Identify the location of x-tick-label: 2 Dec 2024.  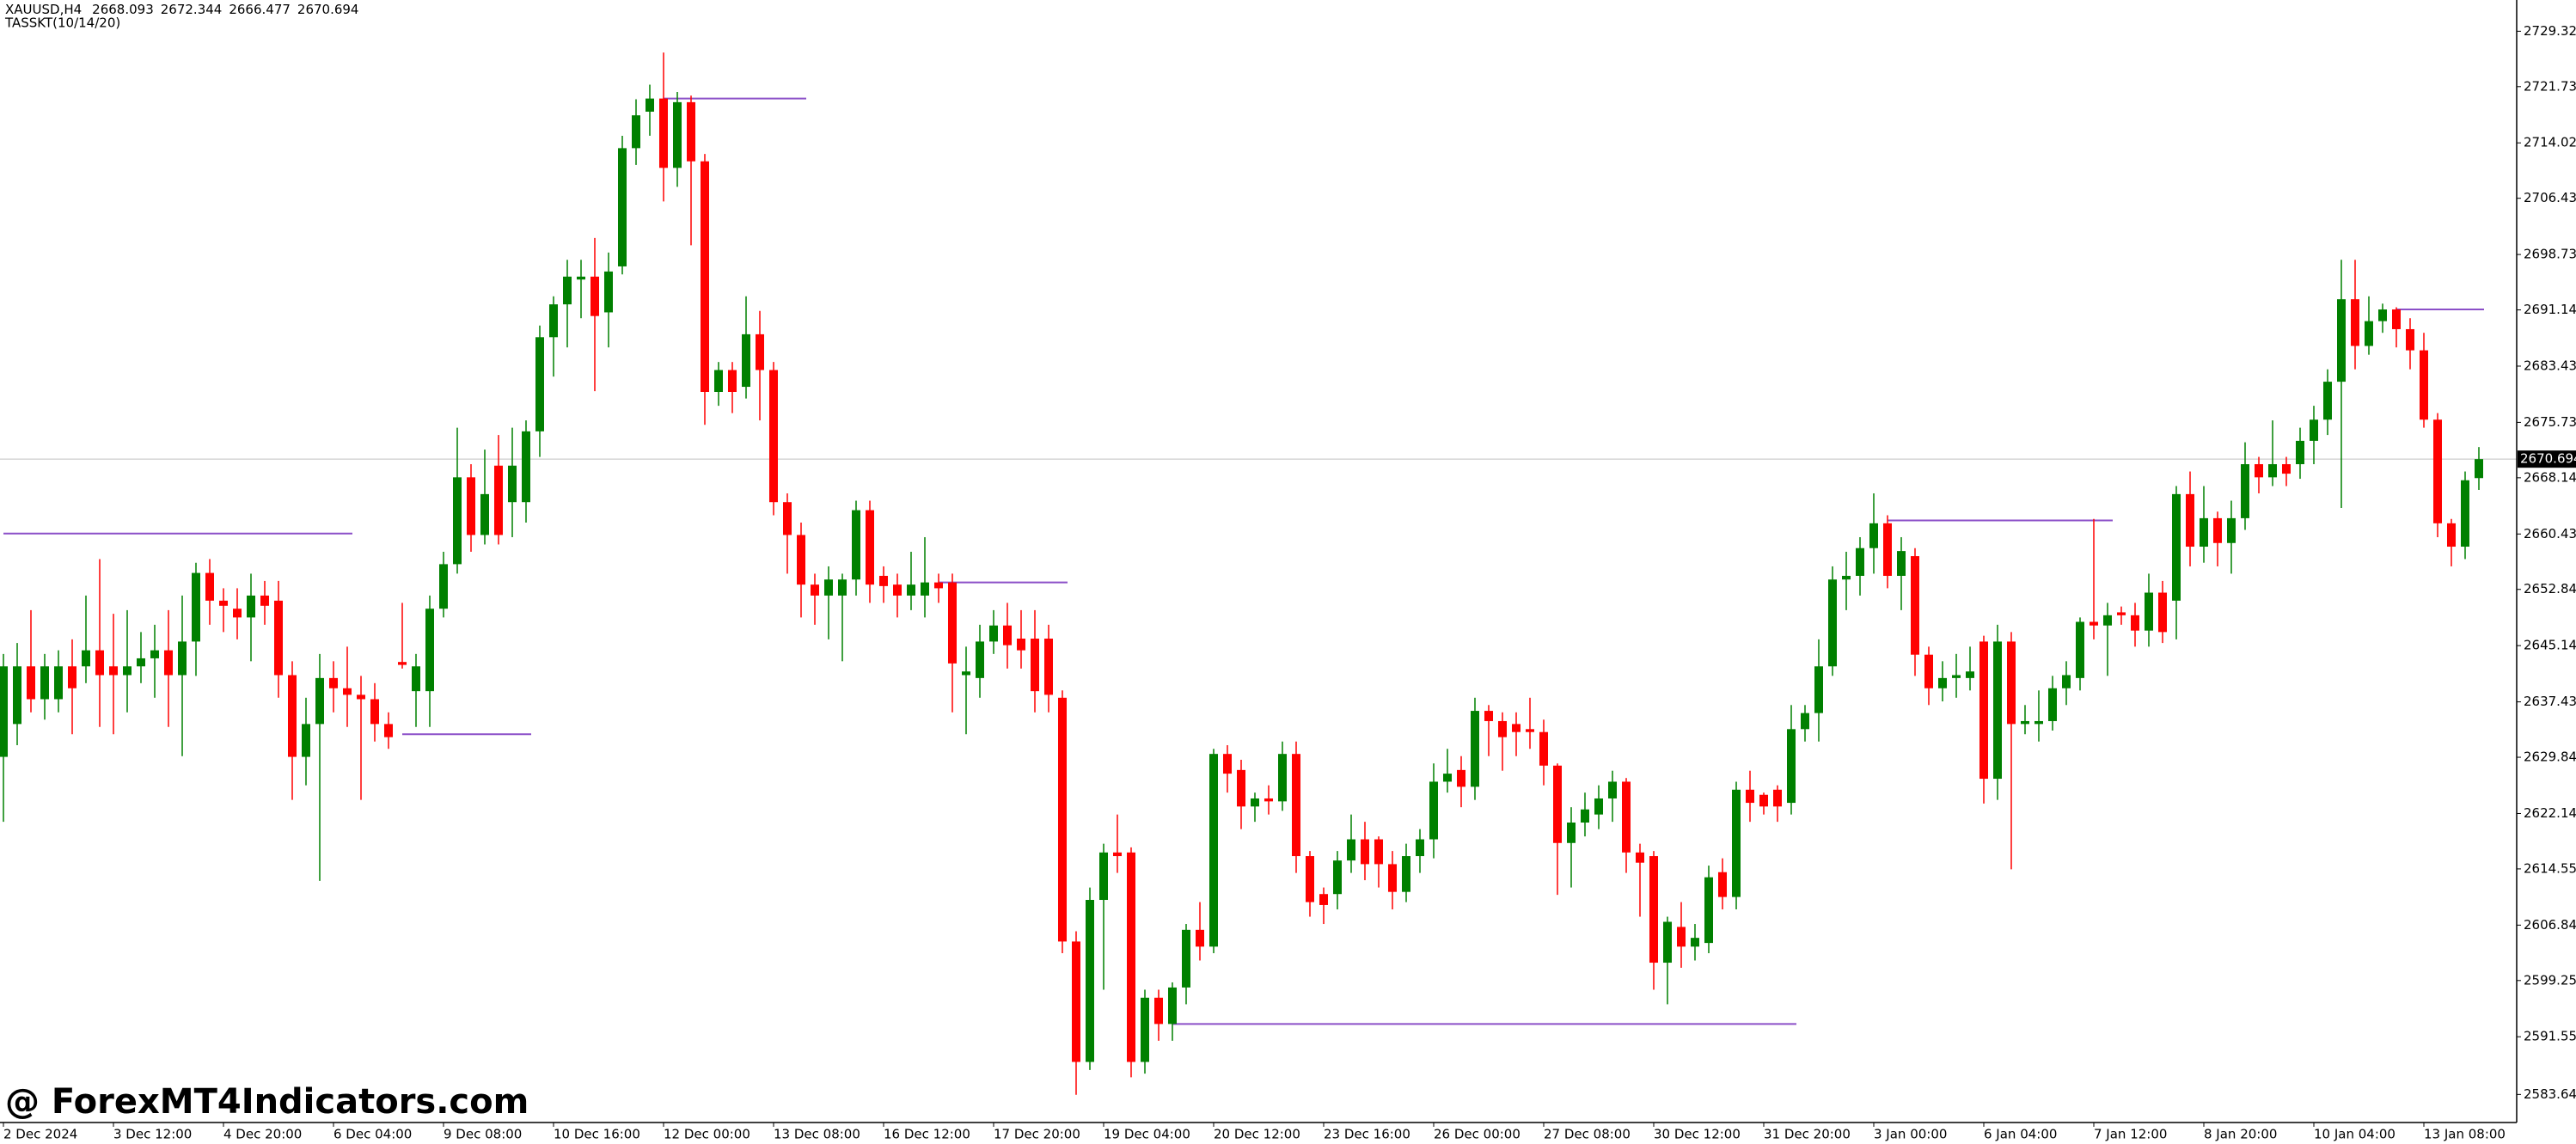
(40, 1134).